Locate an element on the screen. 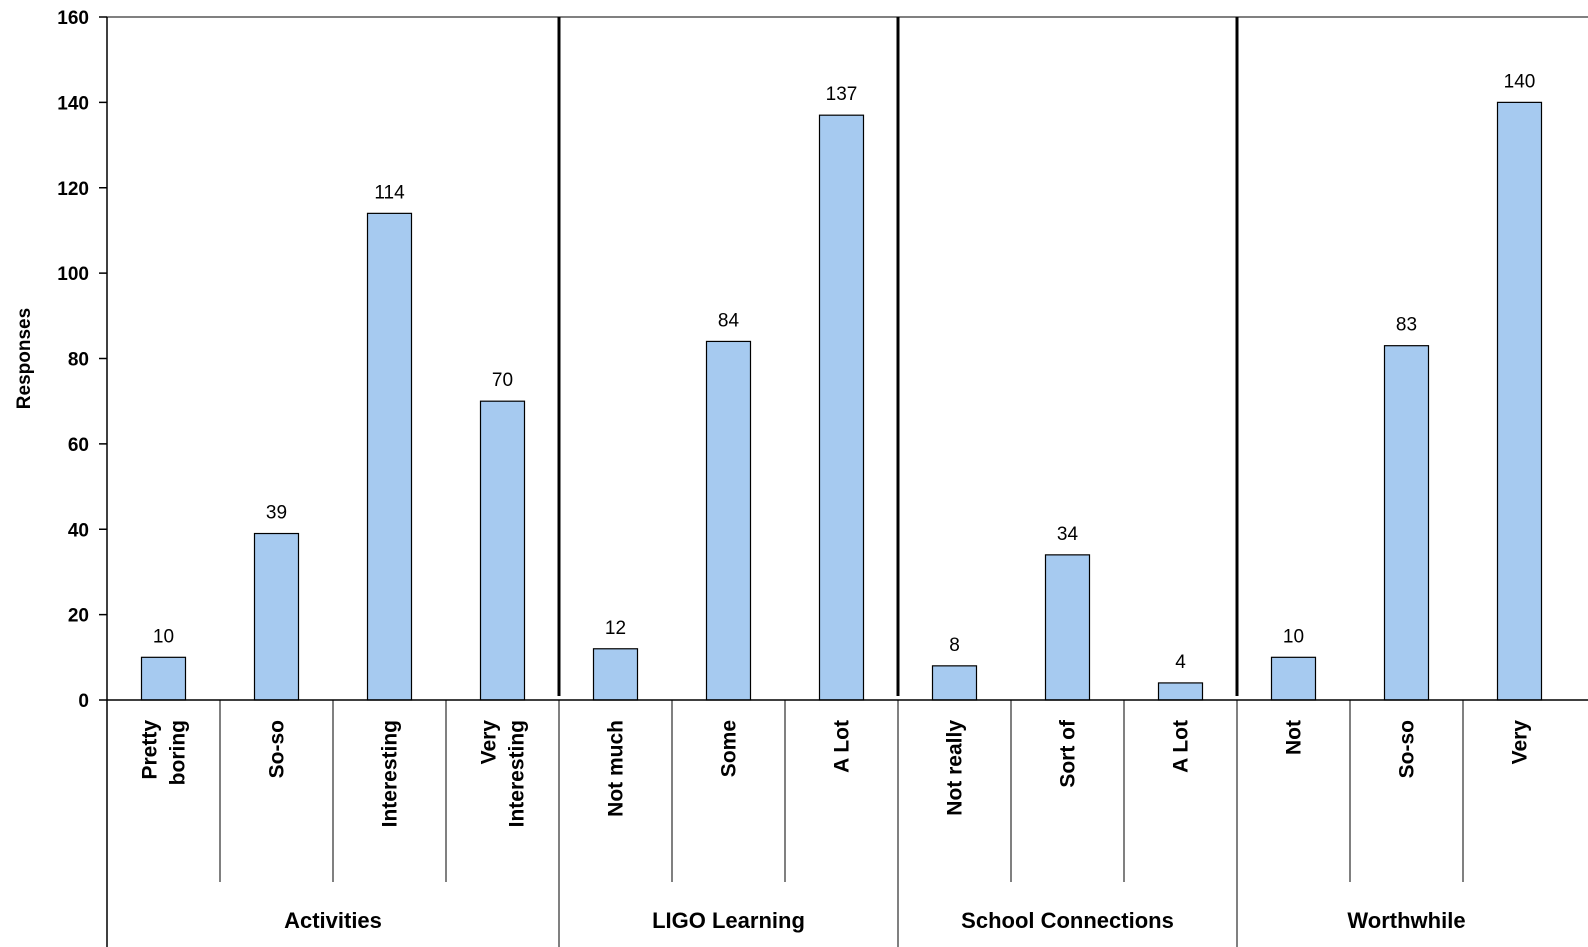  data-label: 12 is located at coordinates (615, 628).